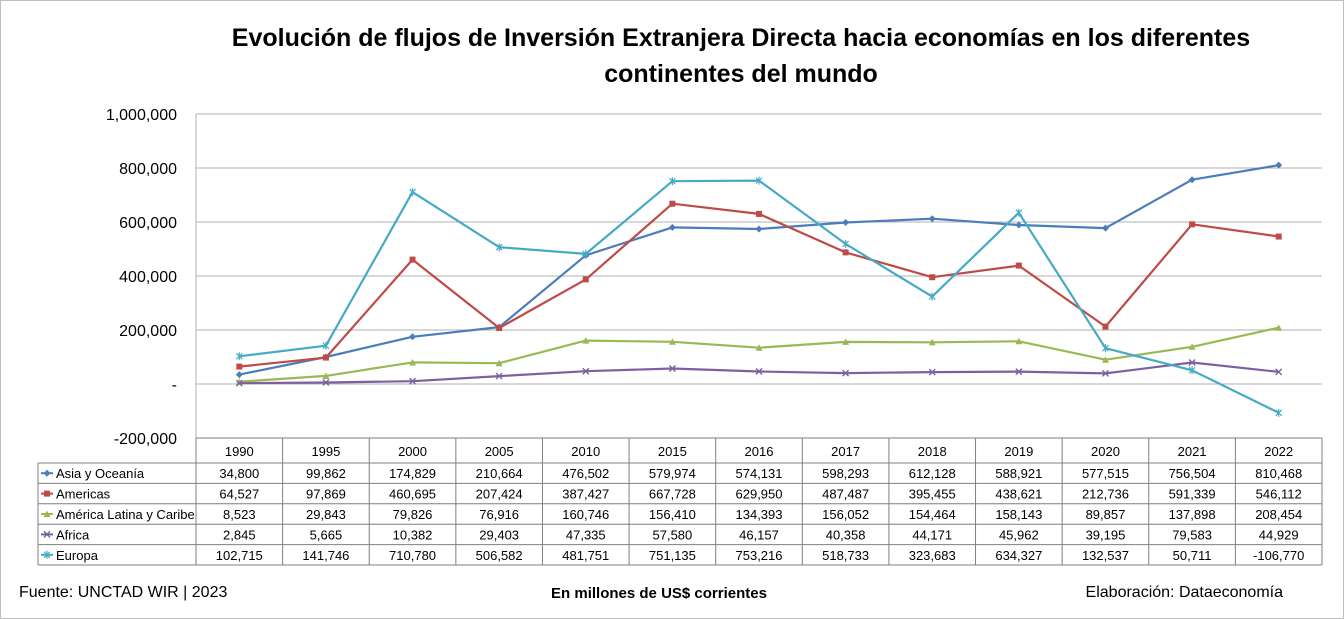 Image resolution: width=1344 pixels, height=619 pixels. I want to click on table-cell: 39,195, so click(1106, 534).